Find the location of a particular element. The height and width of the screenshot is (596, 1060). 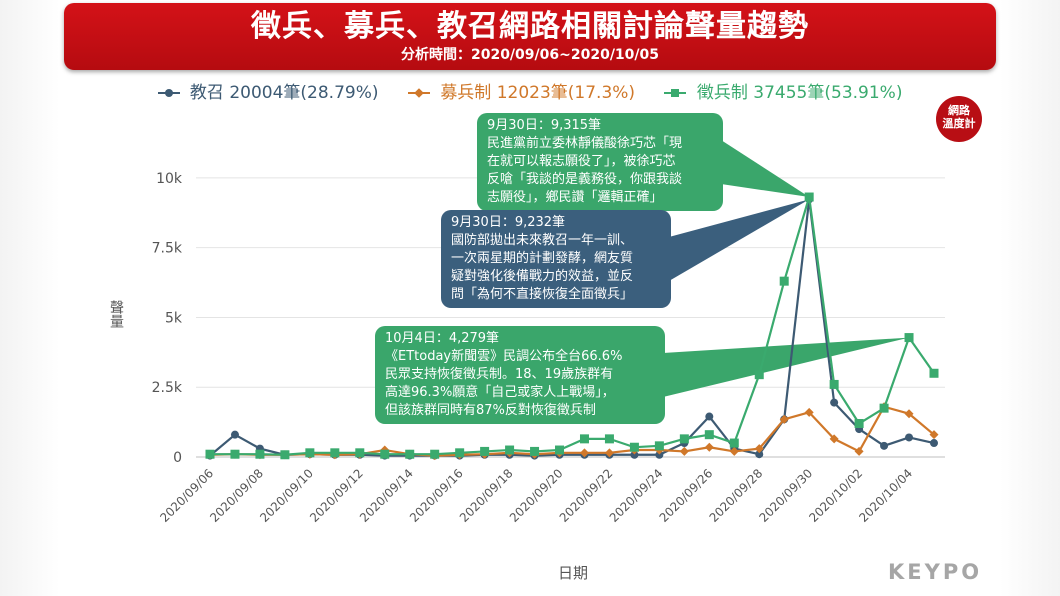

legend-item-reservist: 教召 20004筆(28.79%) is located at coordinates (268, 90).